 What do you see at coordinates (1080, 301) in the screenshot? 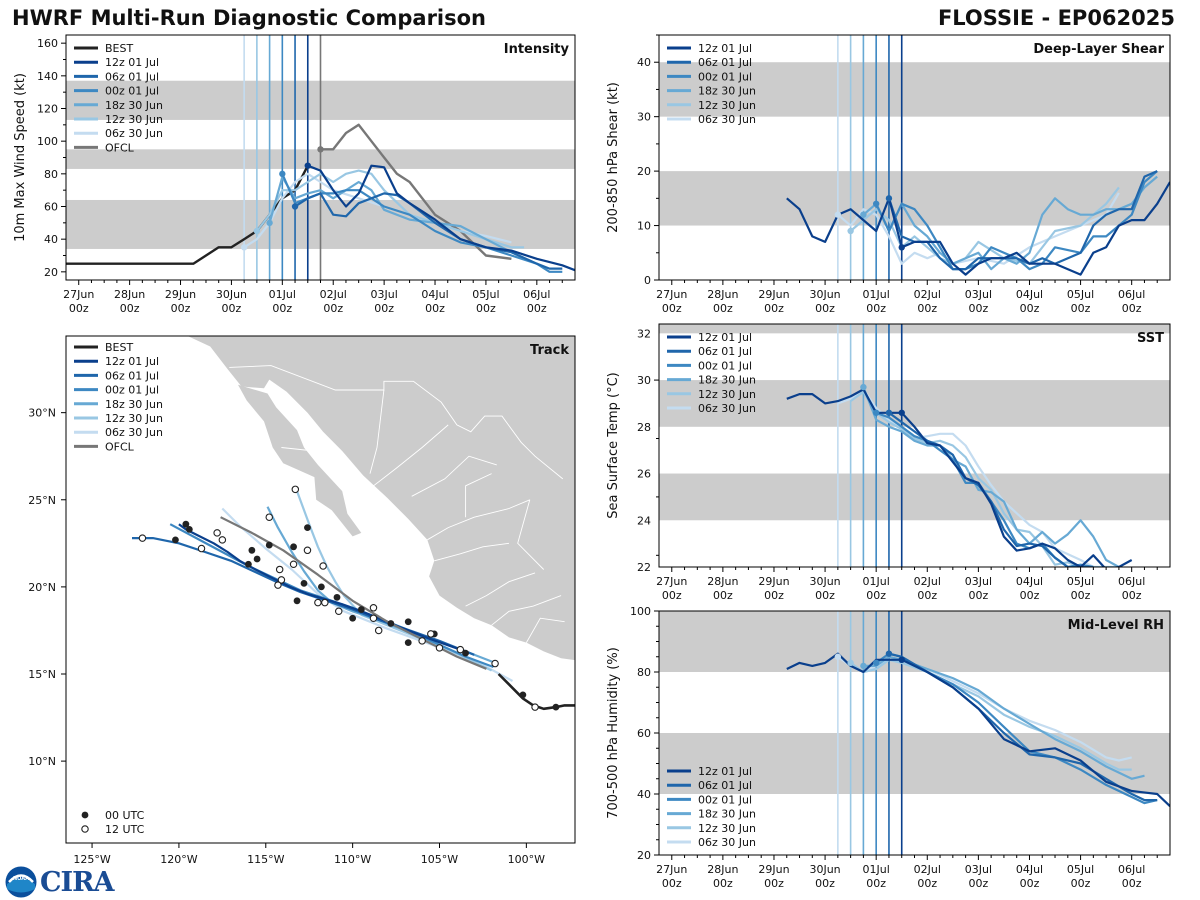
I see `shear-xtick-label: 05Jul 00z` at bounding box center [1080, 301].